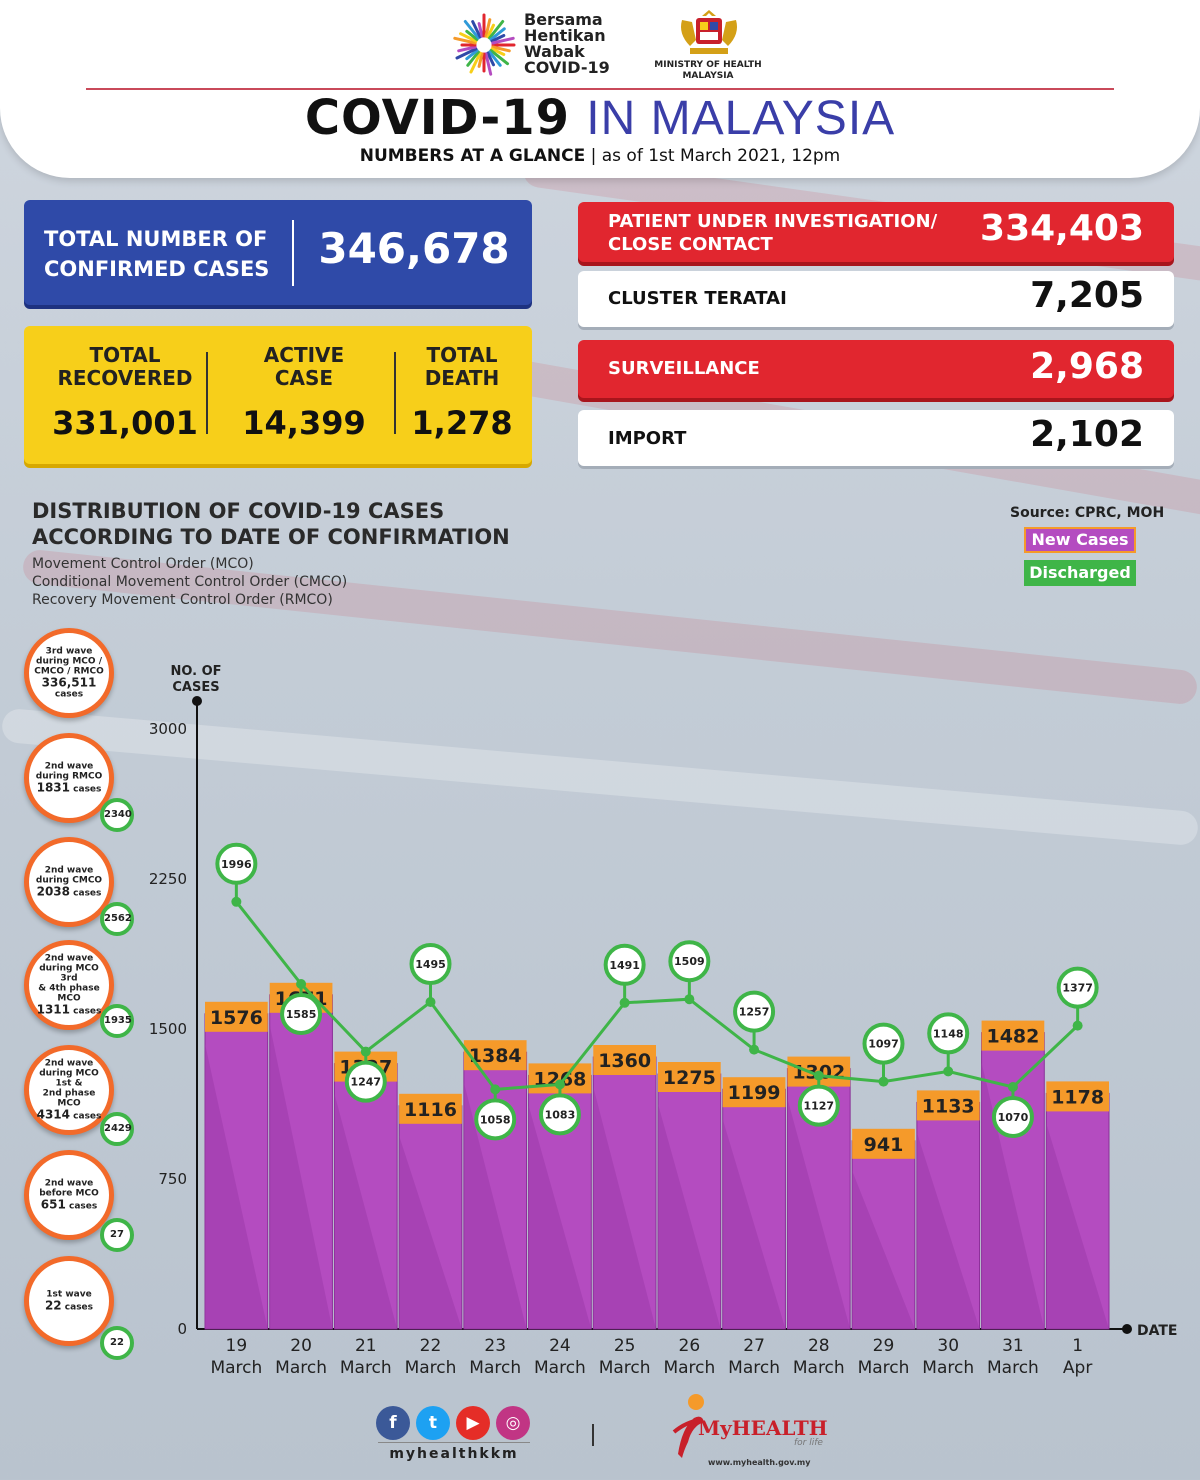 This screenshot has width=1200, height=1480. What do you see at coordinates (304, 393) in the screenshot?
I see `active-stat: ACTIVE CASE 14,399` at bounding box center [304, 393].